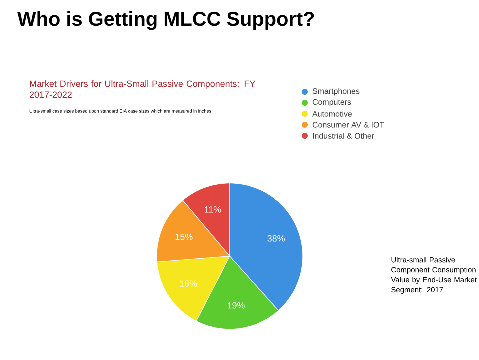 This screenshot has height=360, width=479. What do you see at coordinates (166, 21) in the screenshot?
I see `chart-title: Who is Getting MLCC Support?` at bounding box center [166, 21].